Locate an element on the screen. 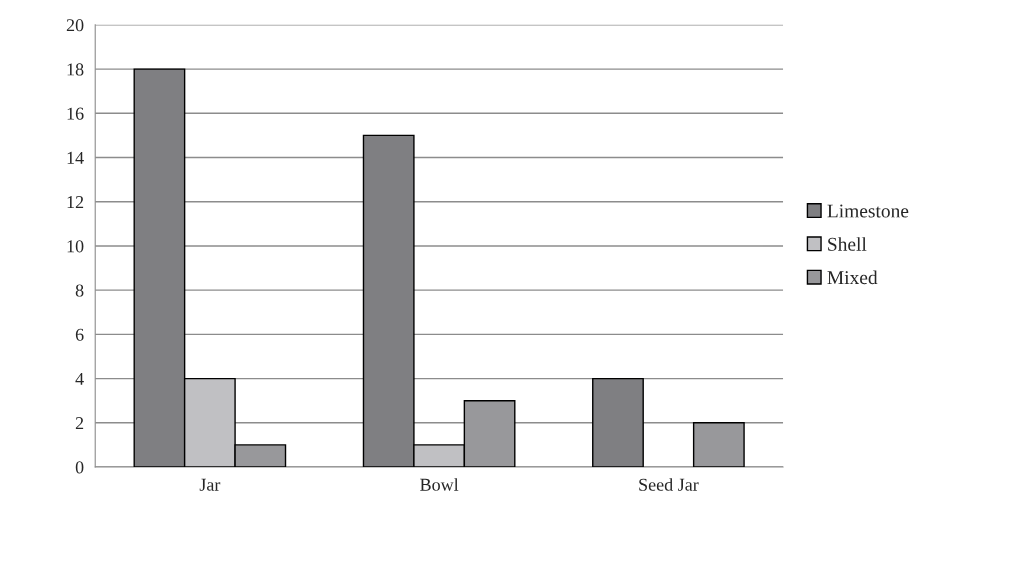  y-tick-label: 12 is located at coordinates (75, 202).